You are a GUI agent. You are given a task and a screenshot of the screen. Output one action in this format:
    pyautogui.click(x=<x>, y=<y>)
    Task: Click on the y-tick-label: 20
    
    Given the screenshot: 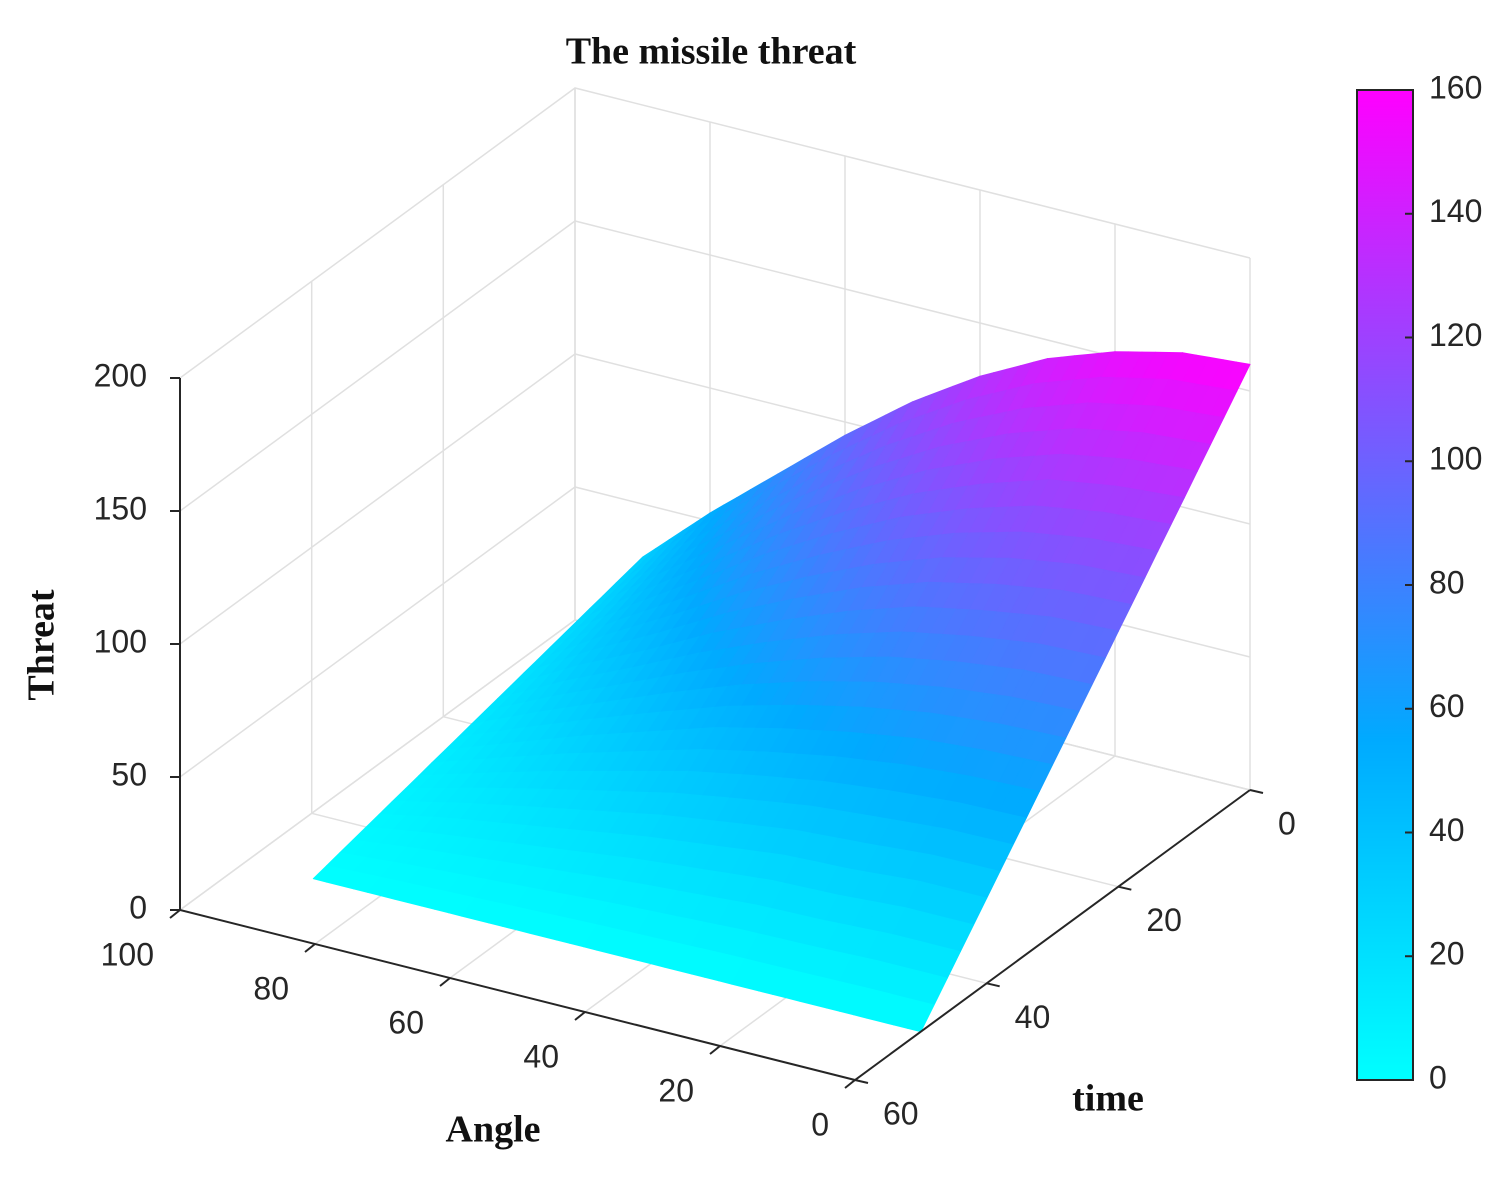 What is the action you would take?
    pyautogui.click(x=1164, y=920)
    